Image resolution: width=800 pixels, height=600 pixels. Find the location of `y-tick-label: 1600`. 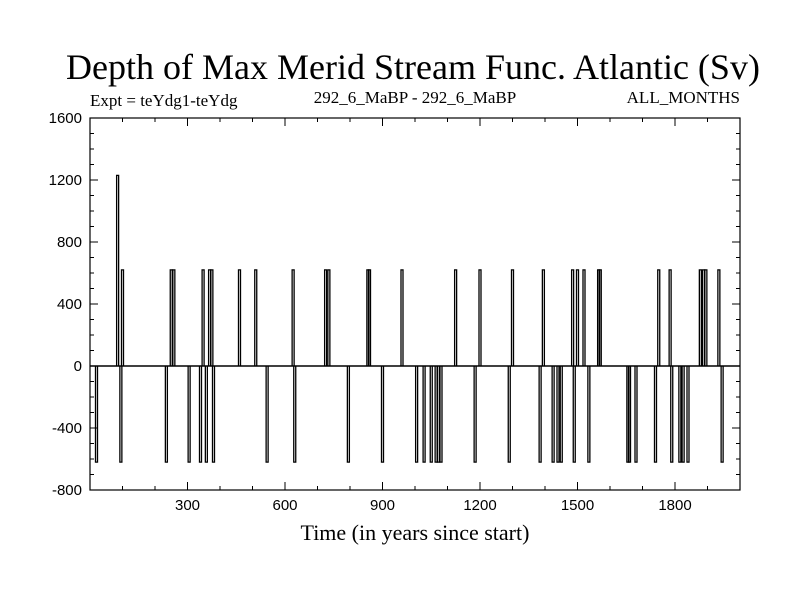

y-tick-label: 1600 is located at coordinates (65, 118).